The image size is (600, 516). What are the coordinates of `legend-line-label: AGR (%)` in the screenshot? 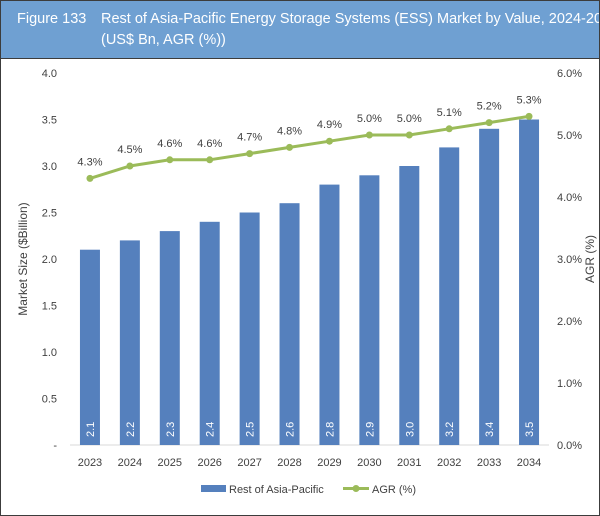 It's located at (394, 490).